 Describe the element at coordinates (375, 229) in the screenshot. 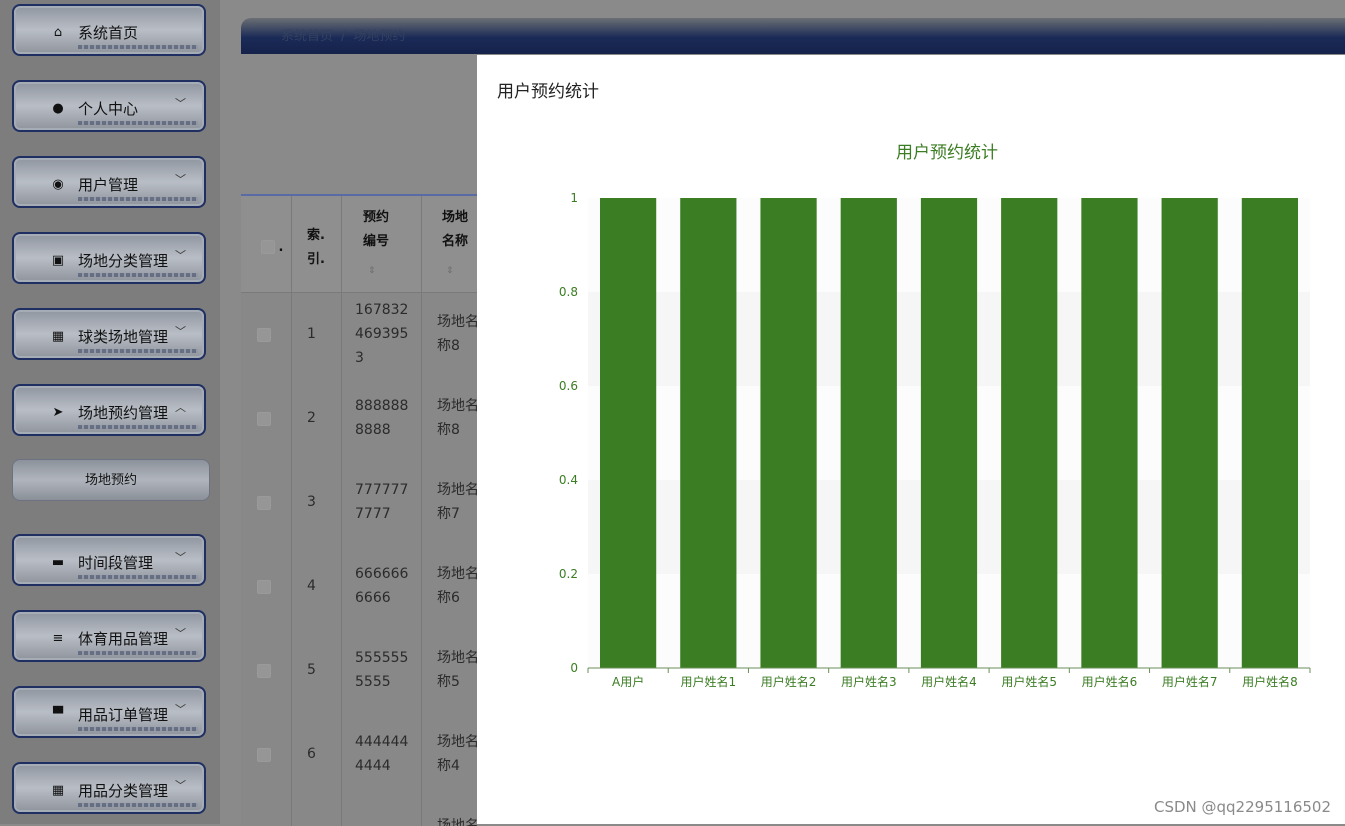

I see `header-code: 预约 编号` at that location.